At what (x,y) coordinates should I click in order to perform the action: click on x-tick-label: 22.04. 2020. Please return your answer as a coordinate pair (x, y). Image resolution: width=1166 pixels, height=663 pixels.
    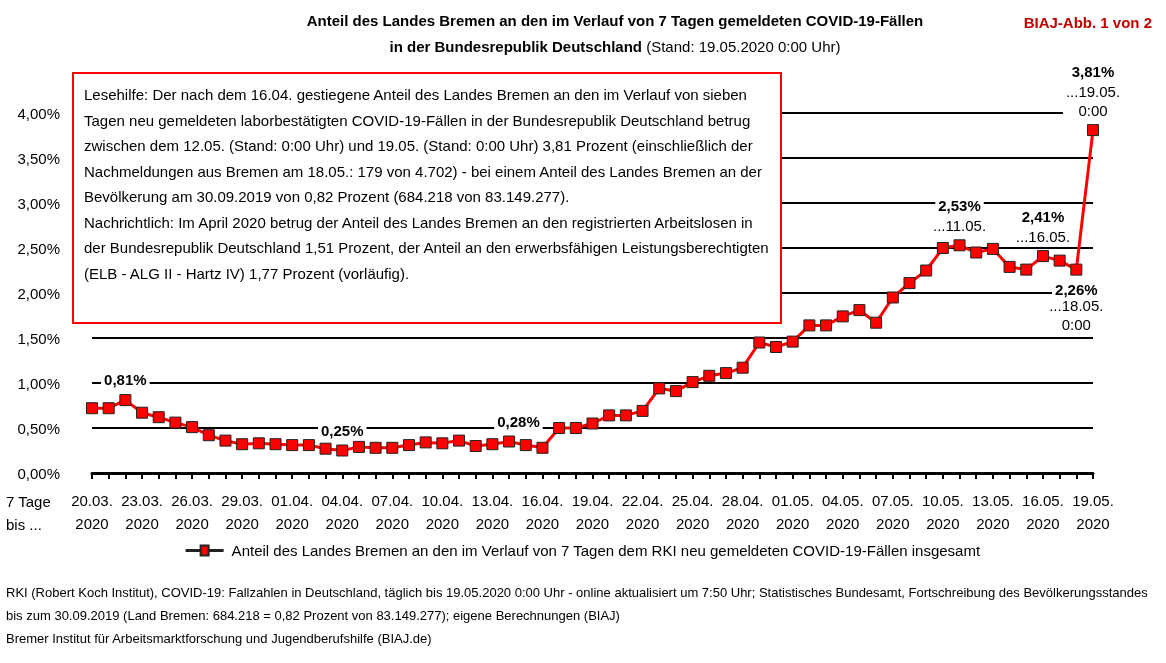
    Looking at the image, I should click on (642, 512).